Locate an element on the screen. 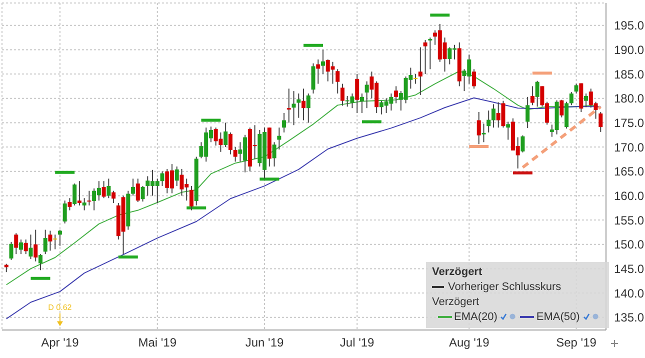 This screenshot has width=645, height=358. y-tick-label: 145.0 is located at coordinates (629, 269).